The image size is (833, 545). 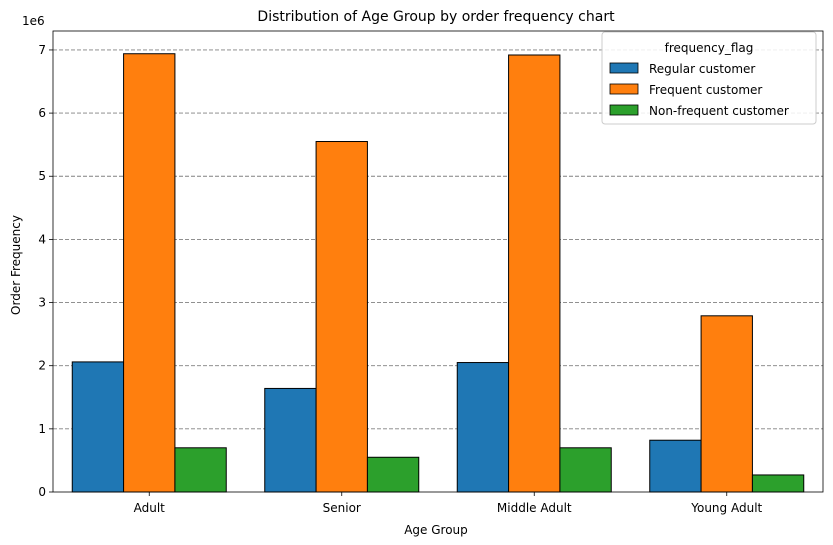 What do you see at coordinates (42, 113) in the screenshot?
I see `y-tick-label: 6` at bounding box center [42, 113].